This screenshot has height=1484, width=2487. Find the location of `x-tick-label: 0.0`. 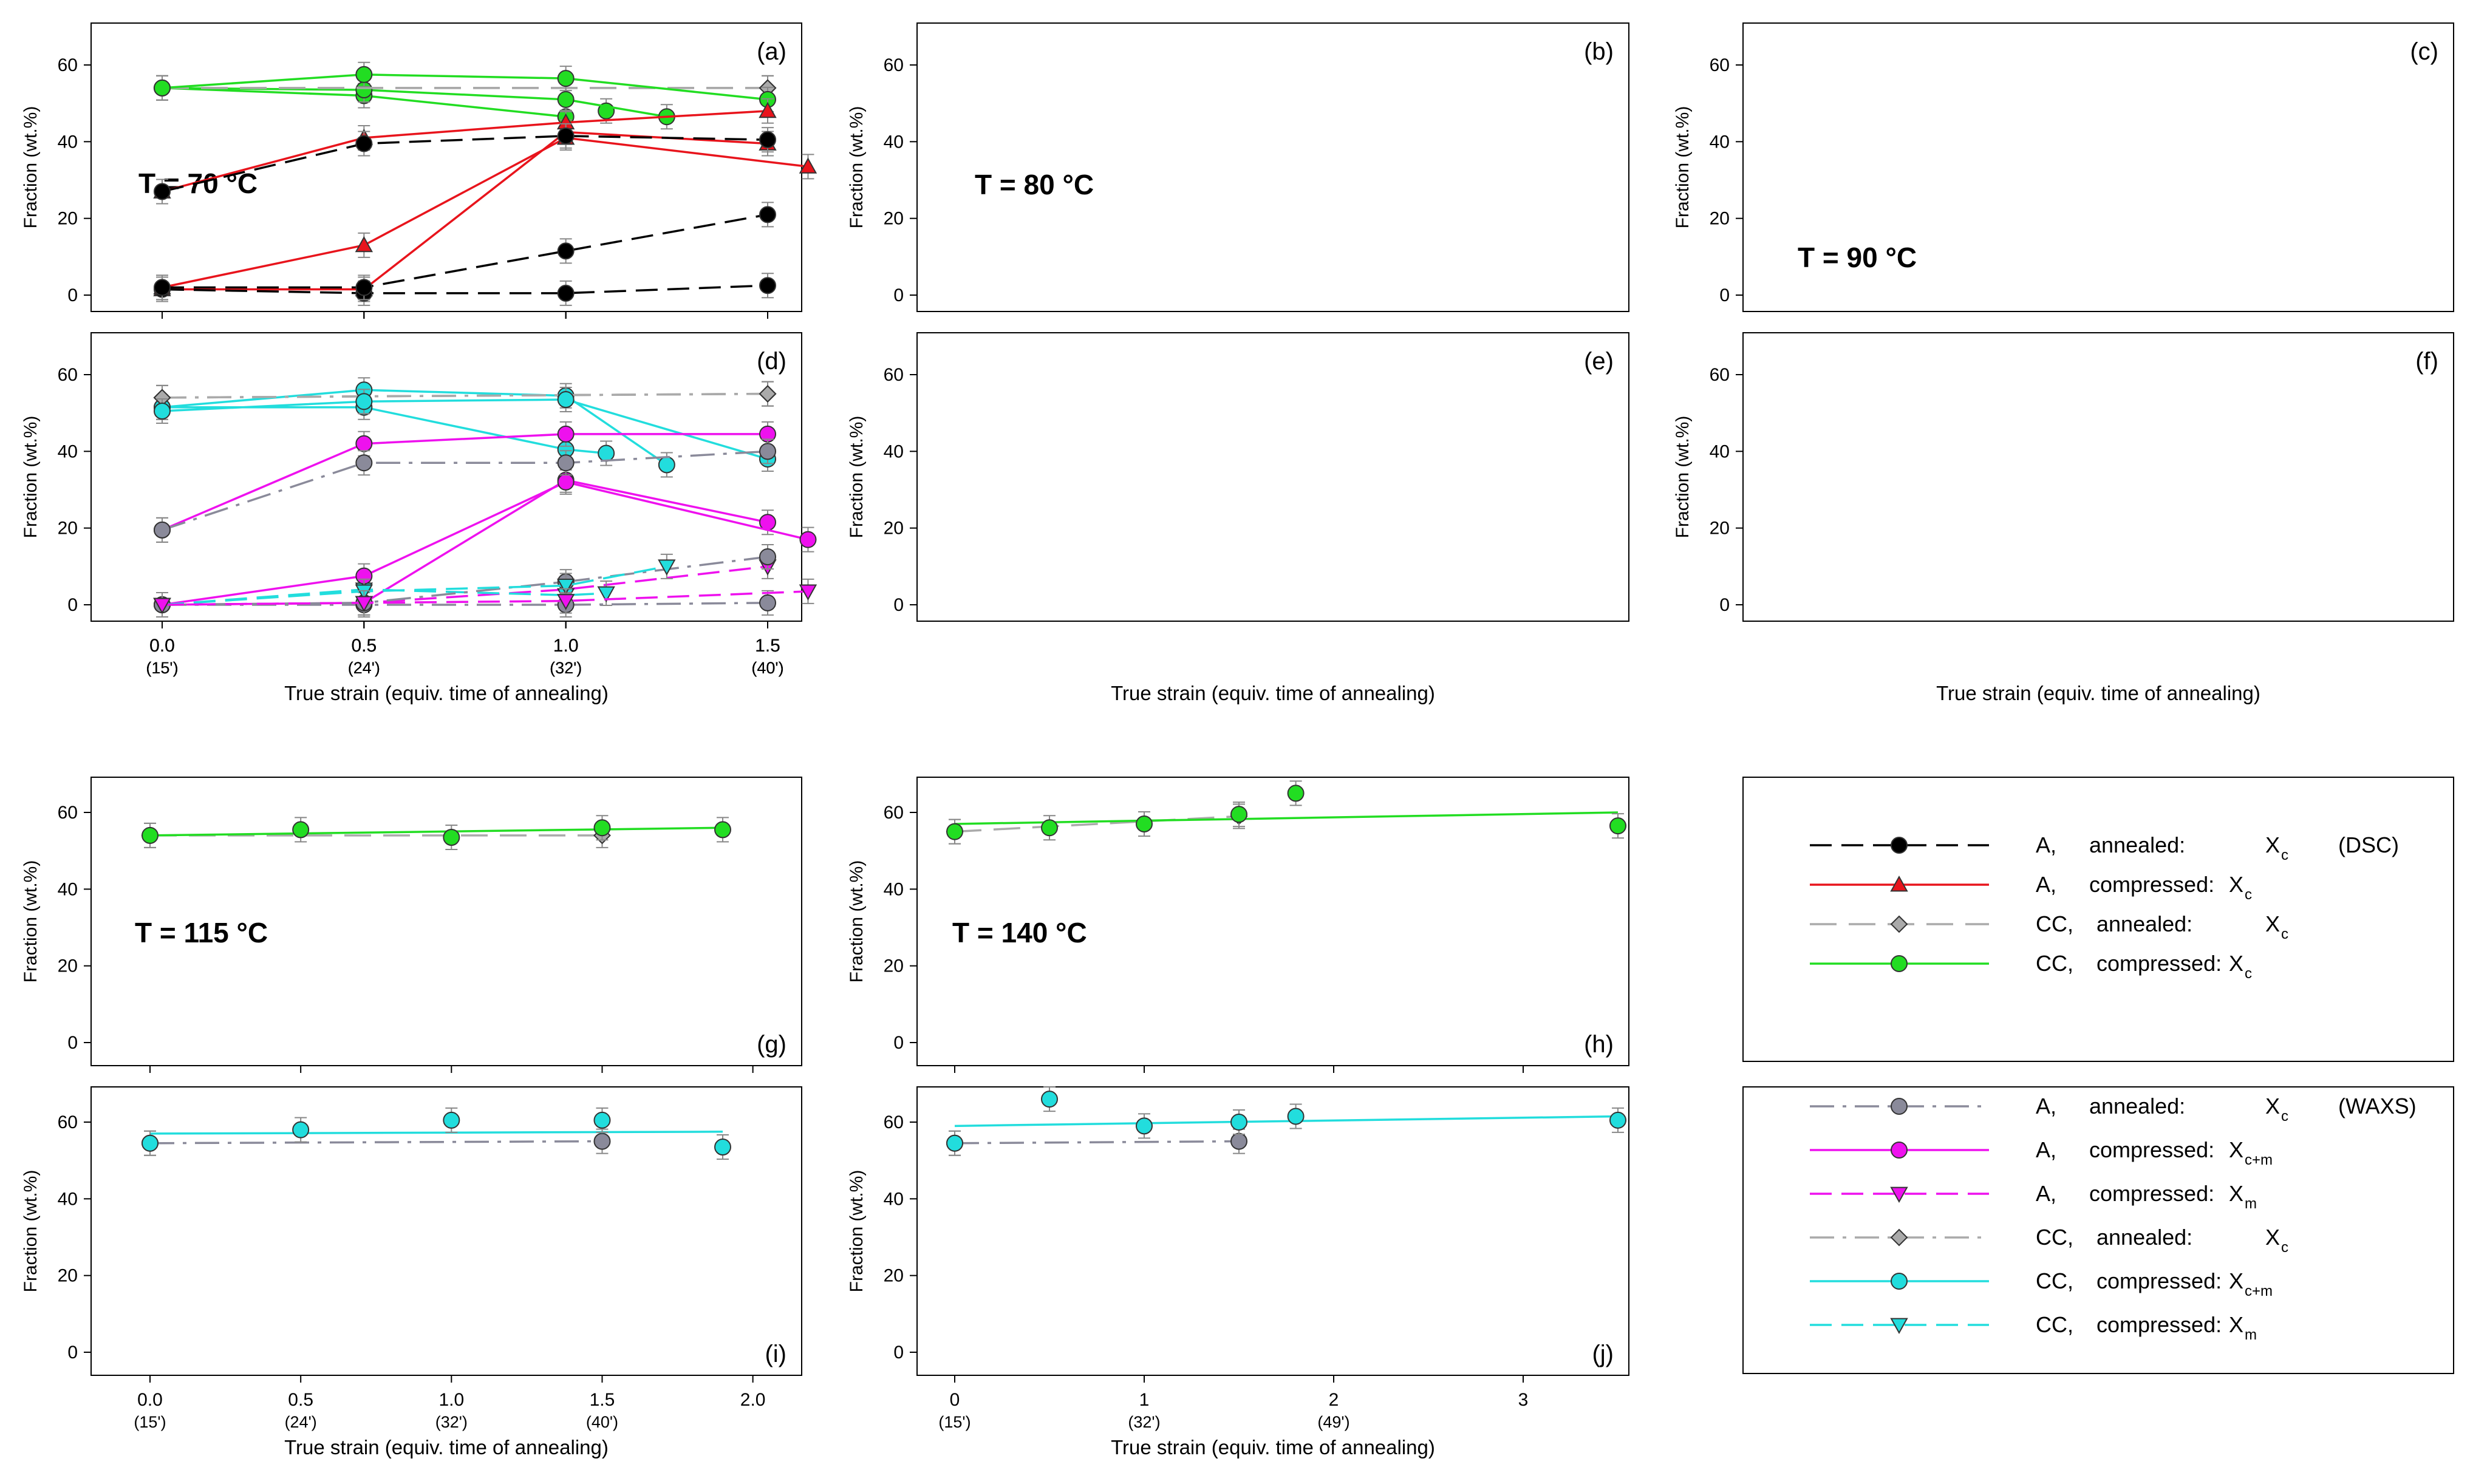

x-tick-label: 0.0 is located at coordinates (162, 646).